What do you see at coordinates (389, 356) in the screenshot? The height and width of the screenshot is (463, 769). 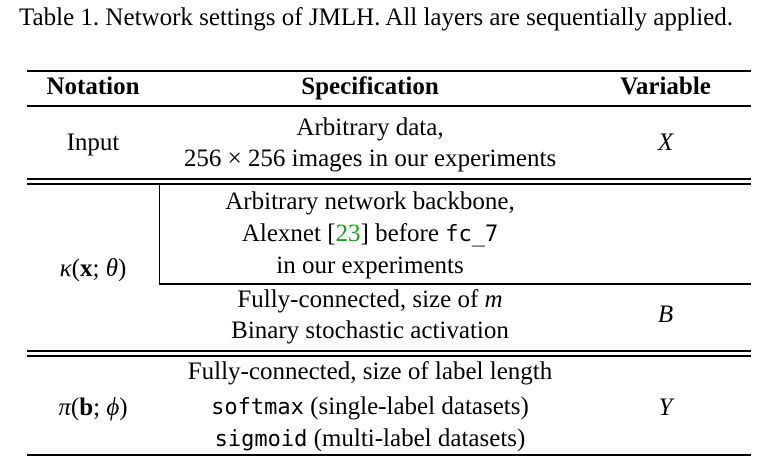 I see `section-rule-2b` at bounding box center [389, 356].